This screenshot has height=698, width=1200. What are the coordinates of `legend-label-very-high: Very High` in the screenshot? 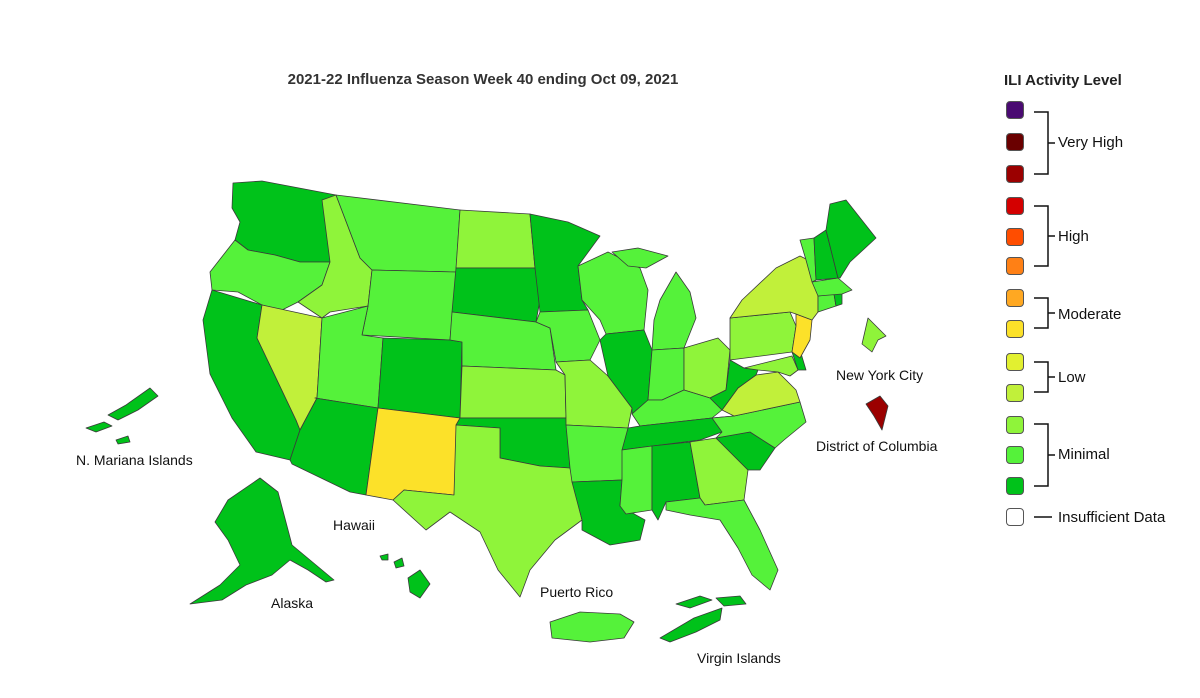 It's located at (1091, 142).